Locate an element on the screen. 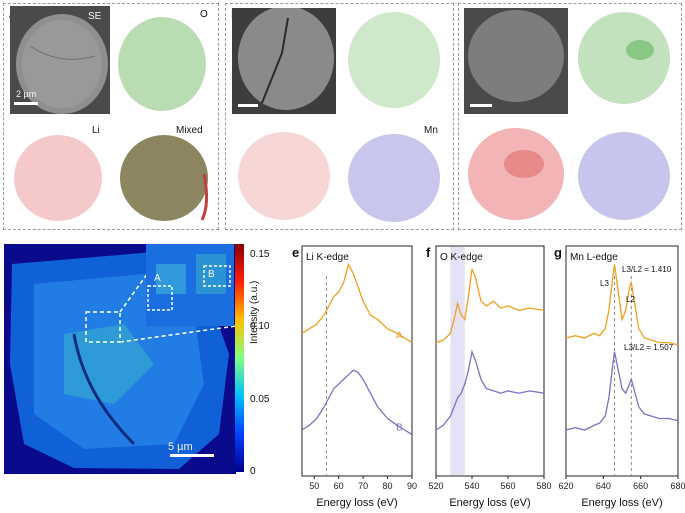 Image resolution: width=685 pixels, height=513 pixels. panel-e-series-label-B: B is located at coordinates (399, 428).